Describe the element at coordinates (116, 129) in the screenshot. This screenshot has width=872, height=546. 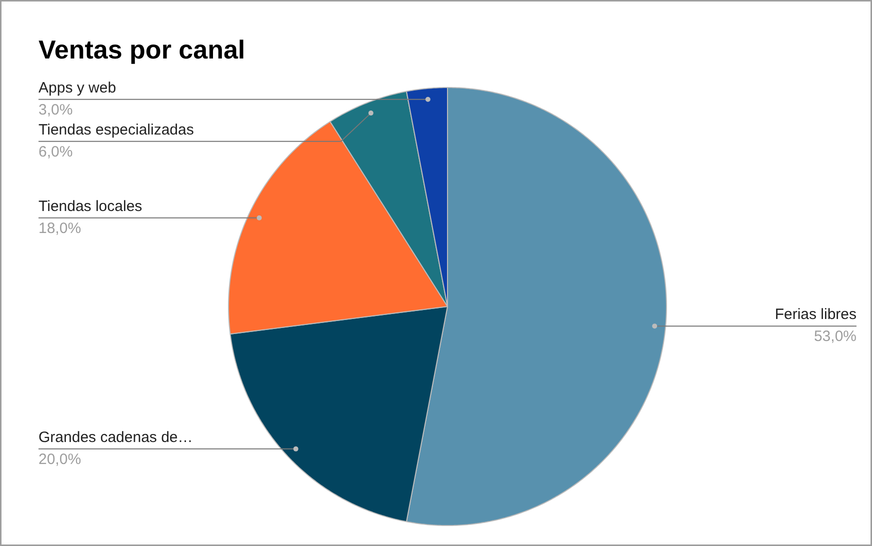
I see `slice-label: Tiendas especializadas` at that location.